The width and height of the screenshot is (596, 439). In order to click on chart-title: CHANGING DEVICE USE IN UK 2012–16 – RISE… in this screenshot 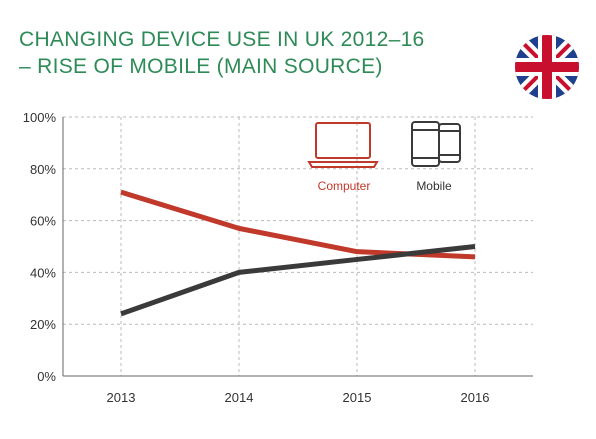, I will do `click(254, 53)`.